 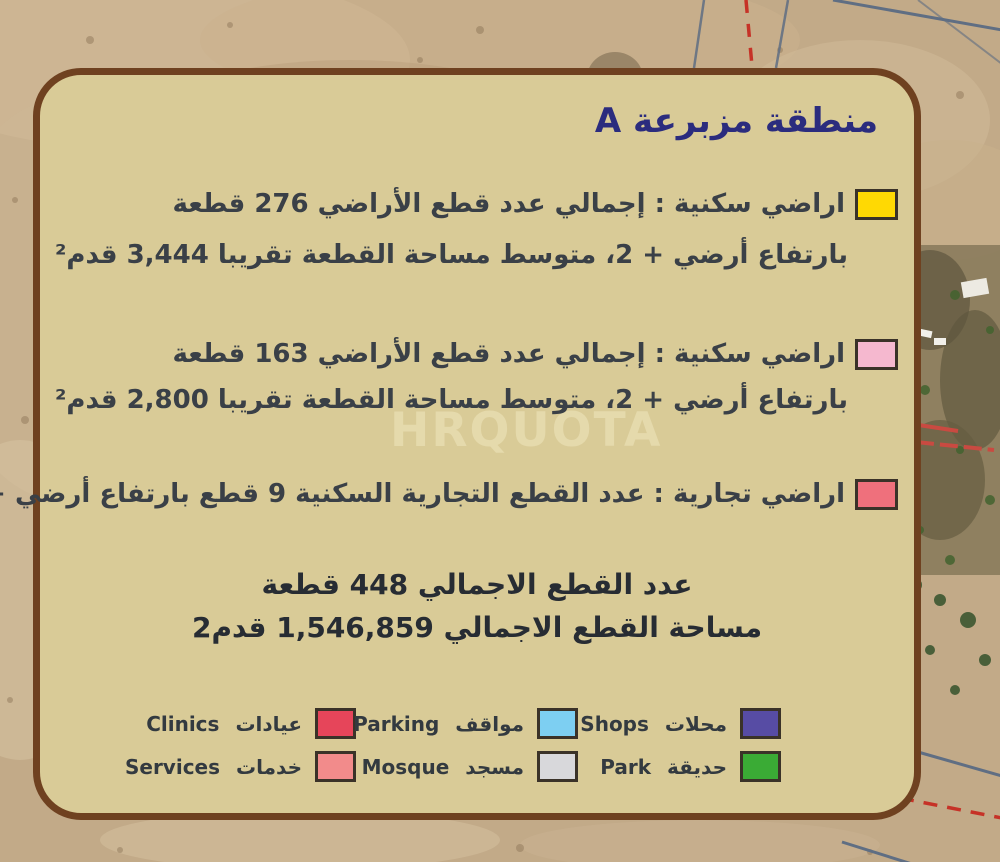 I want to click on legend-column-right: Shops محلات Park حديقة, so click(x=656, y=751).